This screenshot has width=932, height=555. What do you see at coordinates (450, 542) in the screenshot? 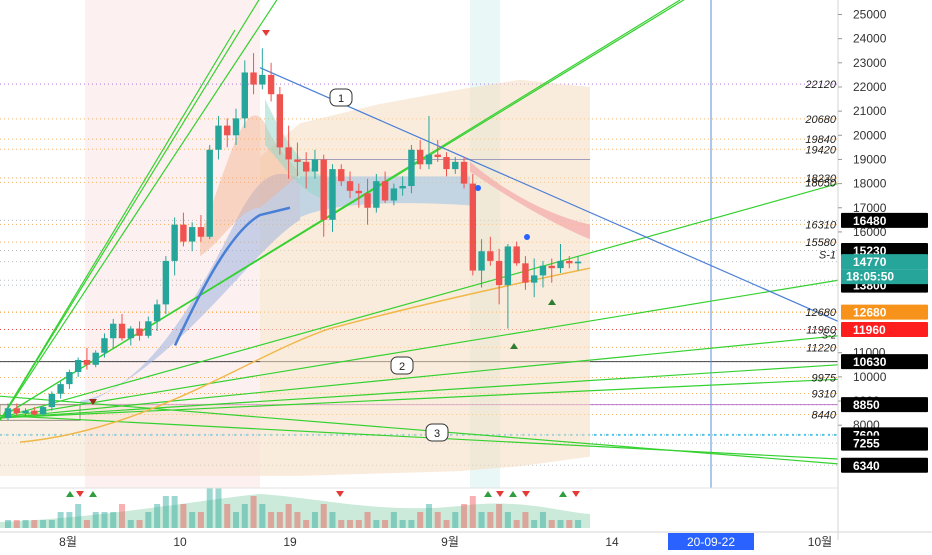
I see `time-tick-label: 9월` at bounding box center [450, 542].